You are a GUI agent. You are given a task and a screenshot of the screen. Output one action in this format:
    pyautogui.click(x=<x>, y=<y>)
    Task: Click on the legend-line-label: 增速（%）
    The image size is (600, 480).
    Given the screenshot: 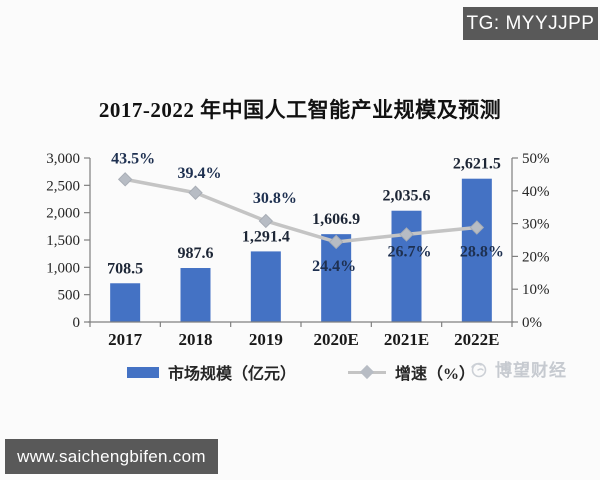 What is the action you would take?
    pyautogui.click(x=435, y=374)
    